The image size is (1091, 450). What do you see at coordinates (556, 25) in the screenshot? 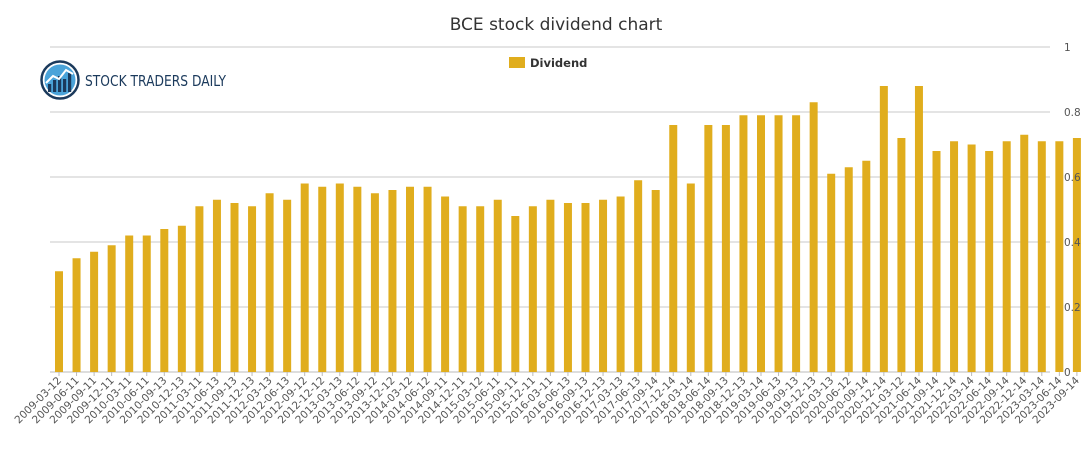
I see `chart-title: BCE stock dividend chart` at bounding box center [556, 25].